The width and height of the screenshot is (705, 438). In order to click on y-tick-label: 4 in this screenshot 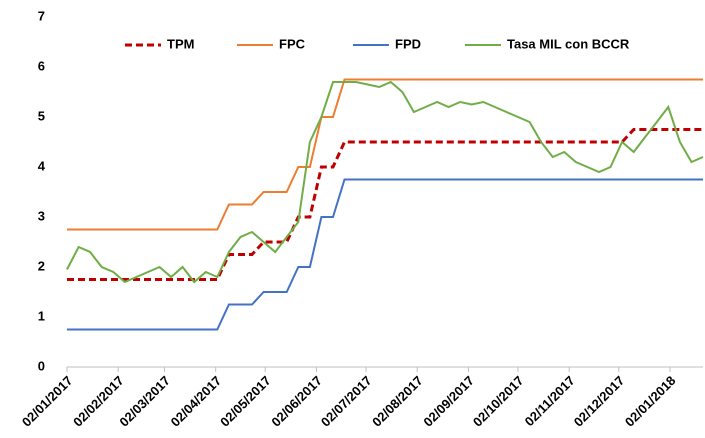, I will do `click(42, 165)`.